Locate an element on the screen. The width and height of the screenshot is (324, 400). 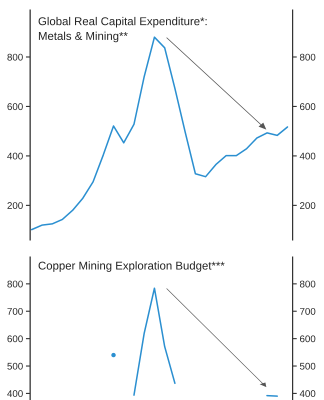
y-tick-label: 700 is located at coordinates (15, 311).